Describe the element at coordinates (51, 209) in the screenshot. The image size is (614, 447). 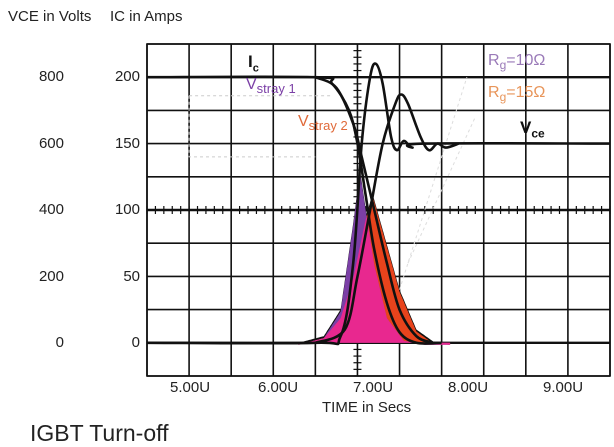
I see `vce-tick: 400` at that location.